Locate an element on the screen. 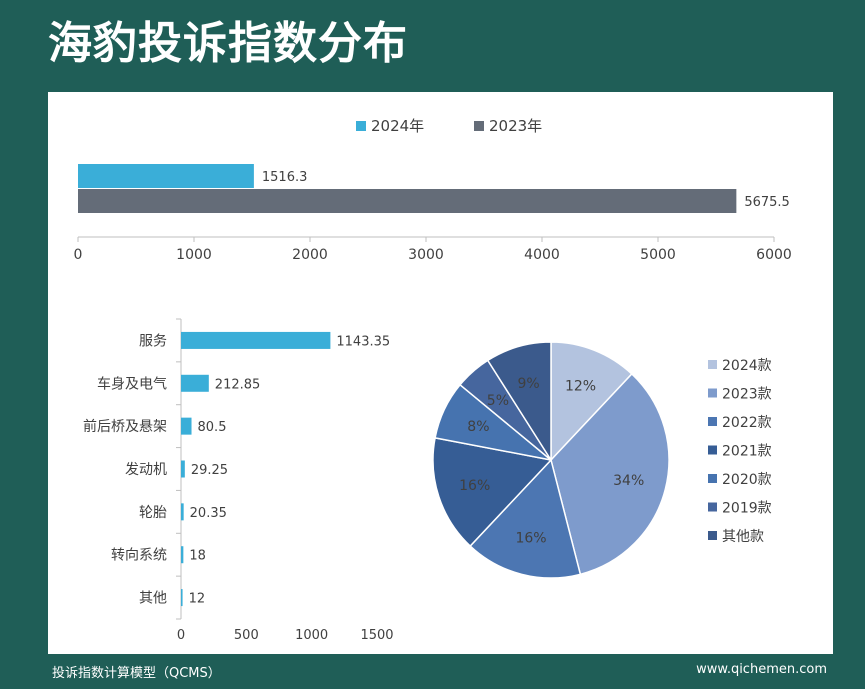  pie-legend-label-6: 其他款 is located at coordinates (743, 537).